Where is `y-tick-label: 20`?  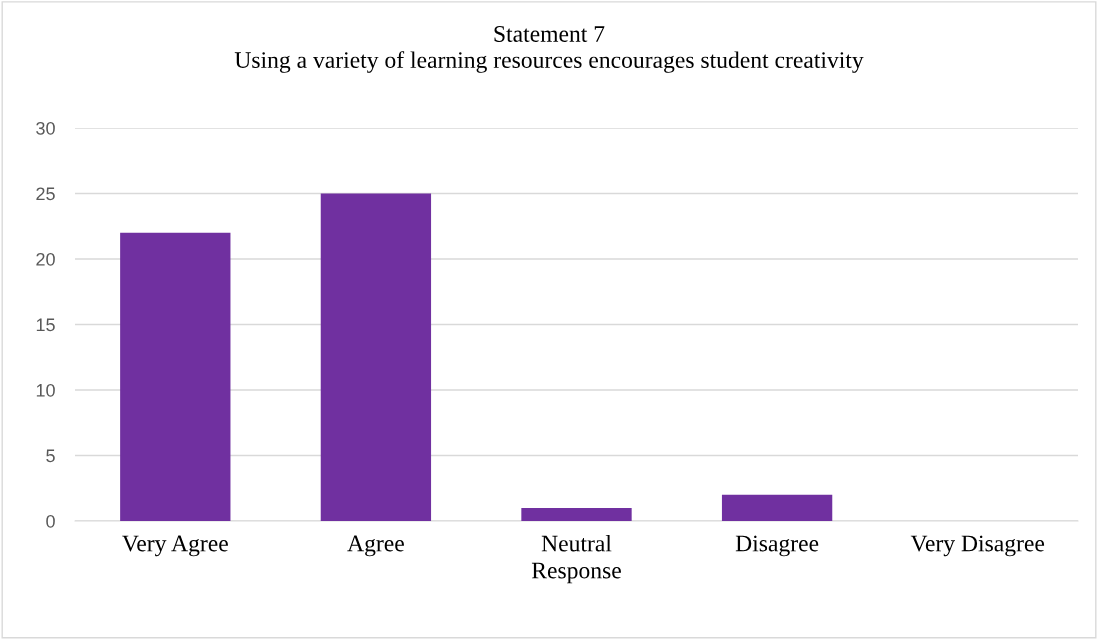
y-tick-label: 20 is located at coordinates (45, 259).